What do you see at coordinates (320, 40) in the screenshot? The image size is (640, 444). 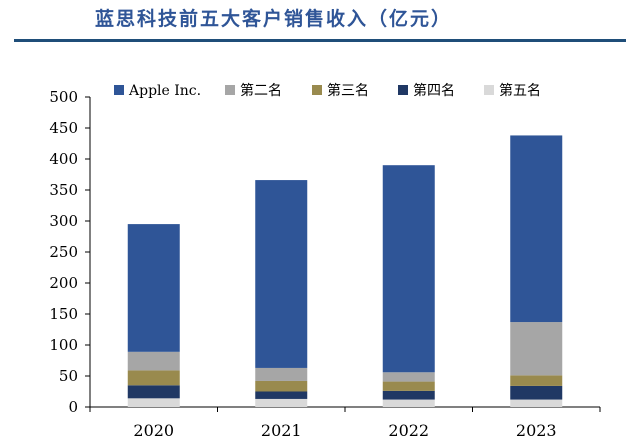 I see `title-divider` at bounding box center [320, 40].